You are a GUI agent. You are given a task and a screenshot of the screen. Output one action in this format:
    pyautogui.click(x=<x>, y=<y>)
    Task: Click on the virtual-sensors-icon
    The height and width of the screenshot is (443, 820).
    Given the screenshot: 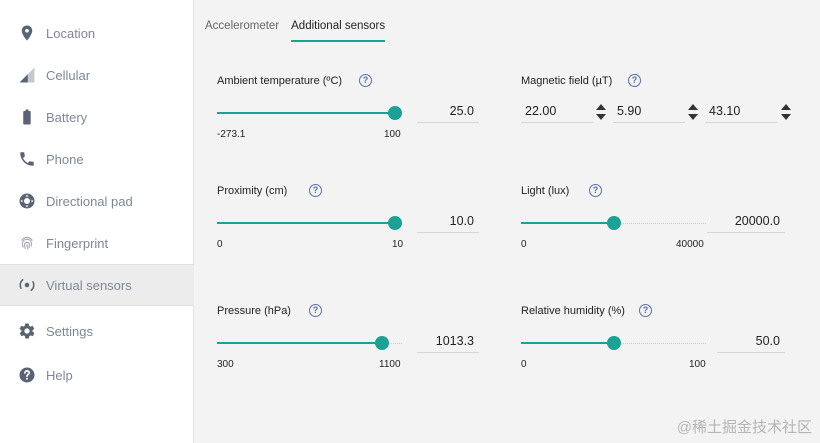 What is the action you would take?
    pyautogui.click(x=27, y=285)
    